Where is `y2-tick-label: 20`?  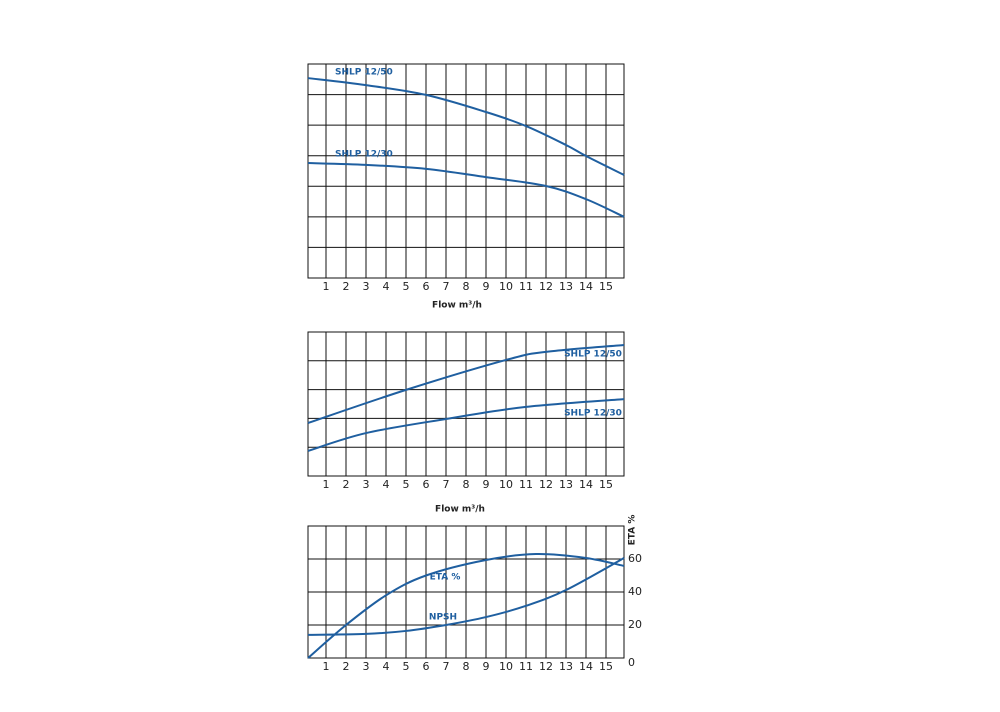
y2-tick-label: 20 is located at coordinates (635, 624).